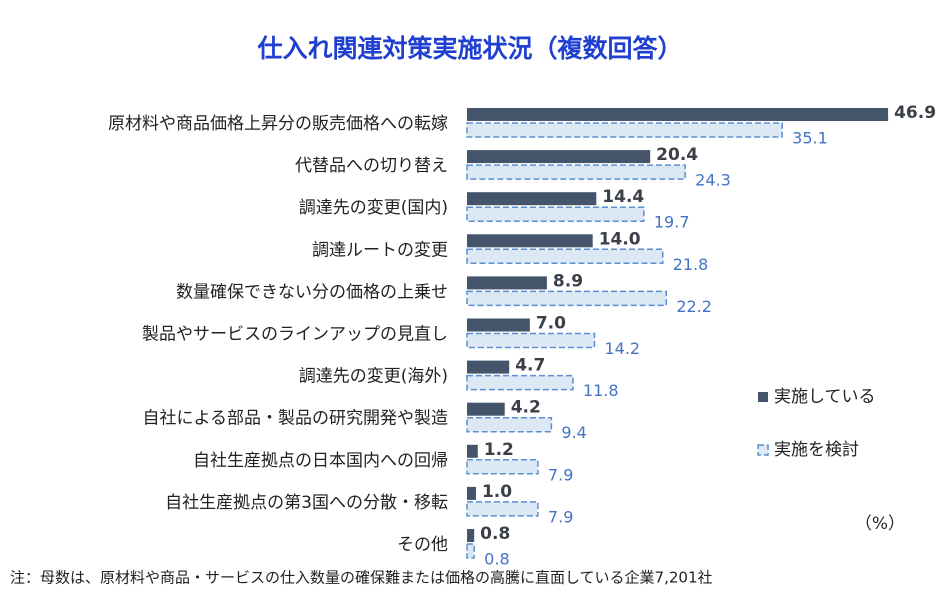 The image size is (941, 597). What do you see at coordinates (573, 432) in the screenshot?
I see `data-label: 9.4` at bounding box center [573, 432].